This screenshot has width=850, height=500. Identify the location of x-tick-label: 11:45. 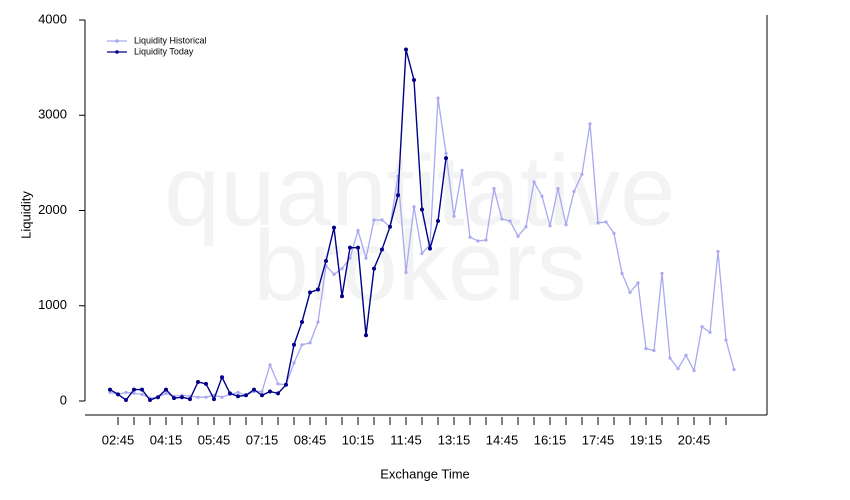
(406, 439).